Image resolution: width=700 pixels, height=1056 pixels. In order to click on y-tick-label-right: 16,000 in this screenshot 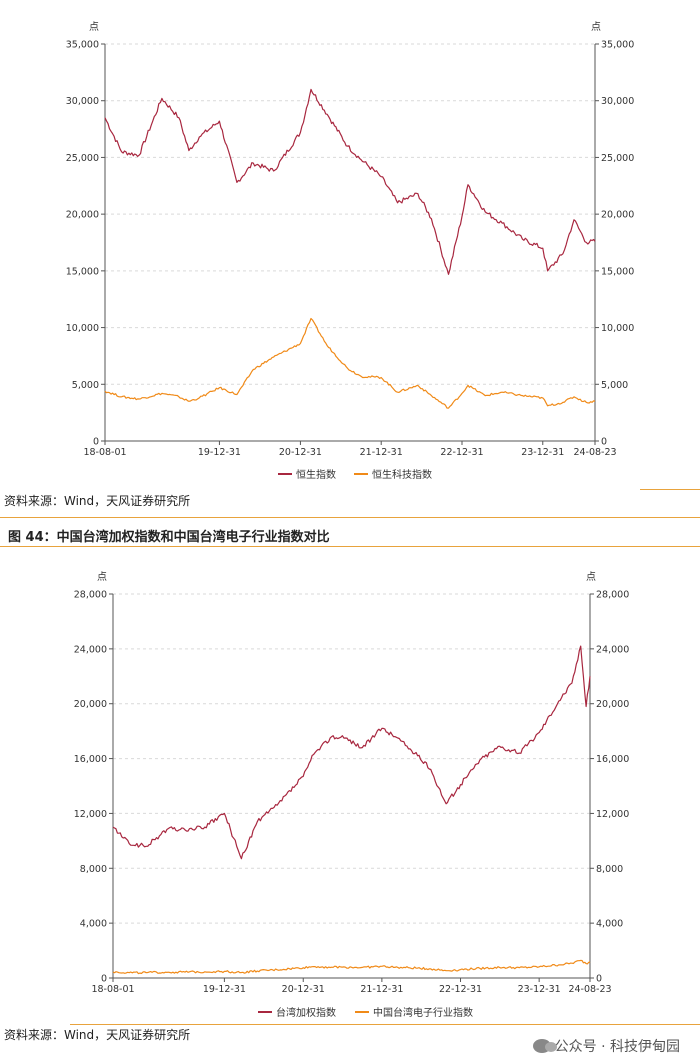, I will do `click(612, 759)`.